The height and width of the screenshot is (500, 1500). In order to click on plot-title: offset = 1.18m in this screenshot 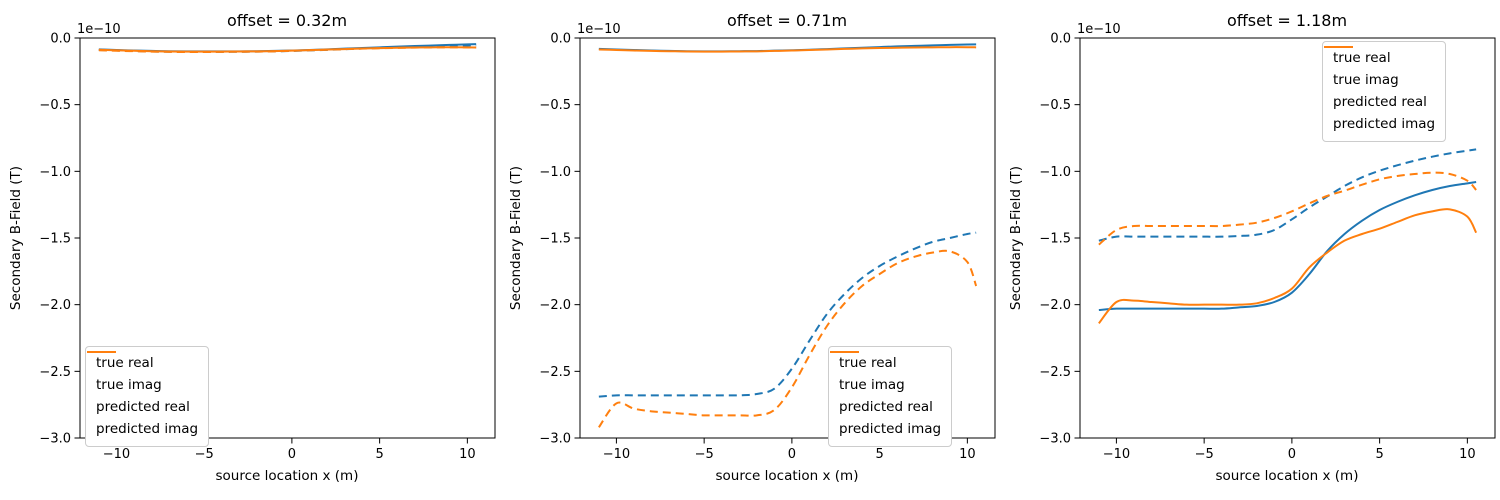, I will do `click(1287, 20)`.